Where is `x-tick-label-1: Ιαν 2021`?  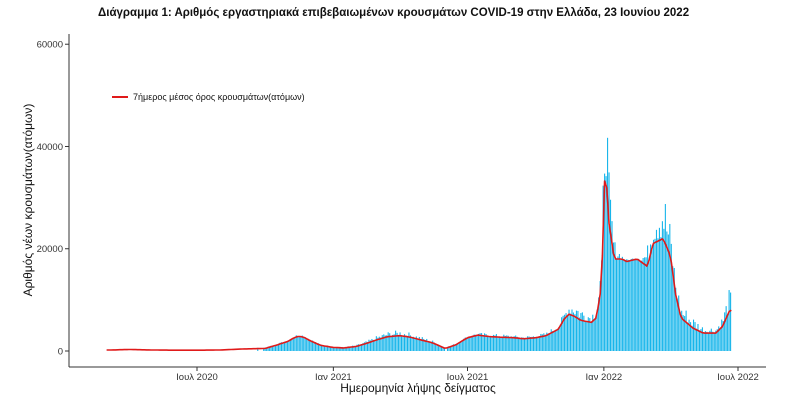
x-tick-label-1: Ιαν 2021 is located at coordinates (333, 377).